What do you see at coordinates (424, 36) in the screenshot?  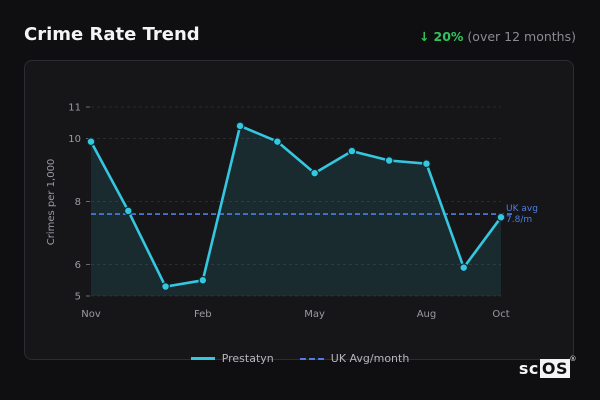 I see `down-arrow-icon: ↓` at bounding box center [424, 36].